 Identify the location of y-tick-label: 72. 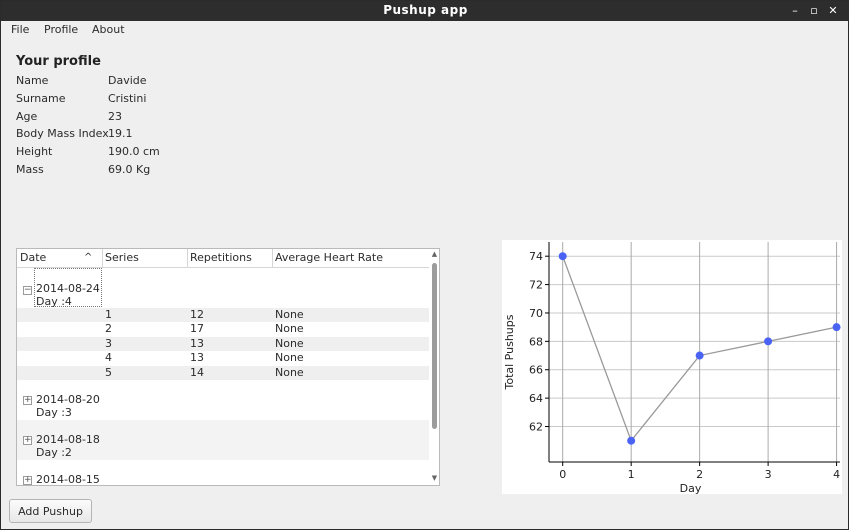
(536, 285).